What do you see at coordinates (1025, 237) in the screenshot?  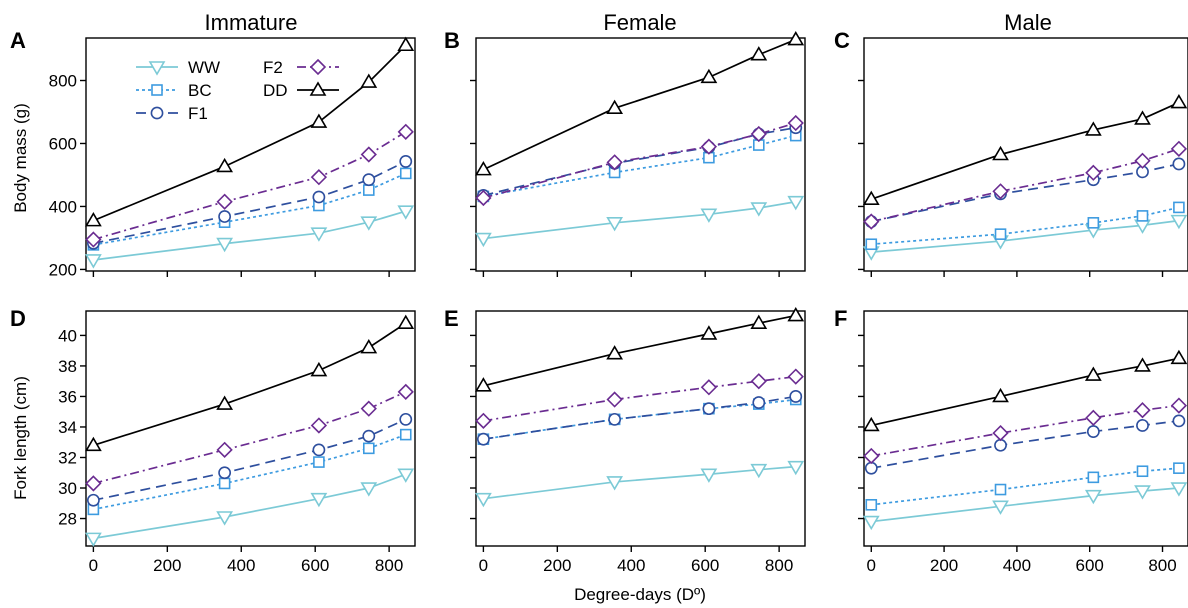 I see `series-ww-c` at bounding box center [1025, 237].